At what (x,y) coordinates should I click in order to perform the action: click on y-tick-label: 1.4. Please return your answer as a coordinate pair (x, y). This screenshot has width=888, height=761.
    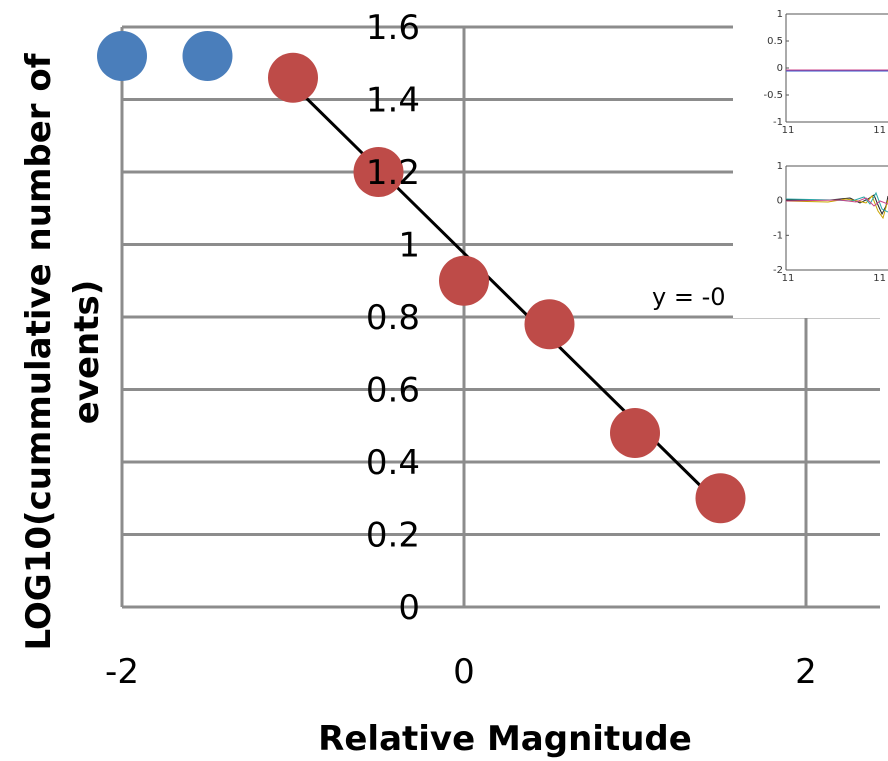
    Looking at the image, I should click on (393, 101).